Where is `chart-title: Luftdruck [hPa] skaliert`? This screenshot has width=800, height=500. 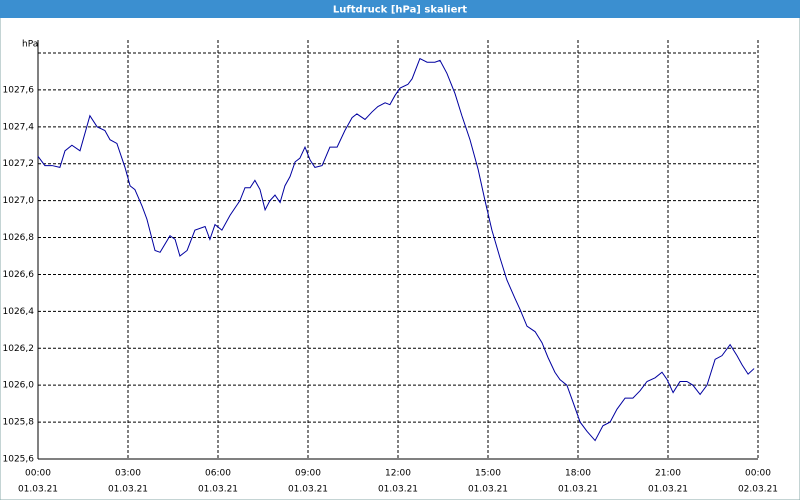 chart-title: Luftdruck [hPa] skaliert is located at coordinates (400, 10).